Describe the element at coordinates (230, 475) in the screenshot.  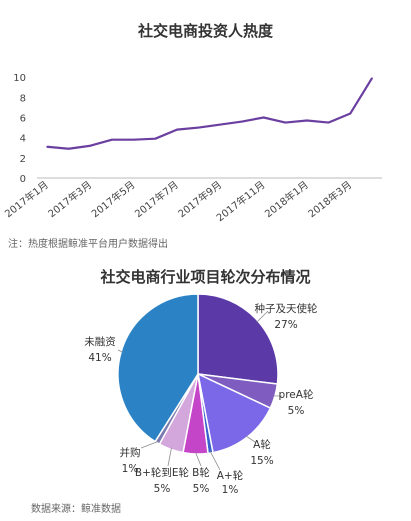
I see `pie-slice-label: A+轮` at that location.